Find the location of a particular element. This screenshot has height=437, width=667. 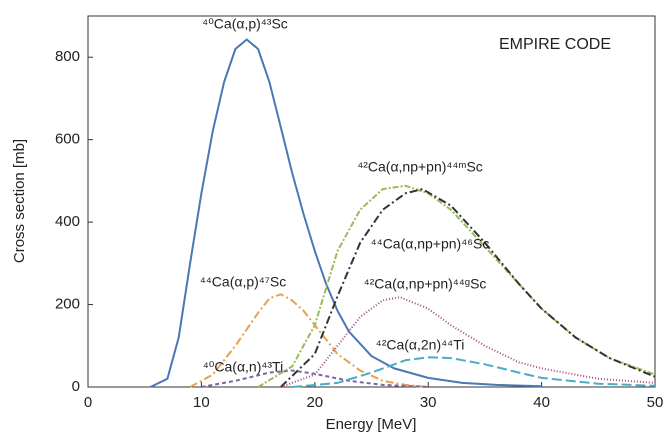

x-tick-label: 20 is located at coordinates (314, 402).